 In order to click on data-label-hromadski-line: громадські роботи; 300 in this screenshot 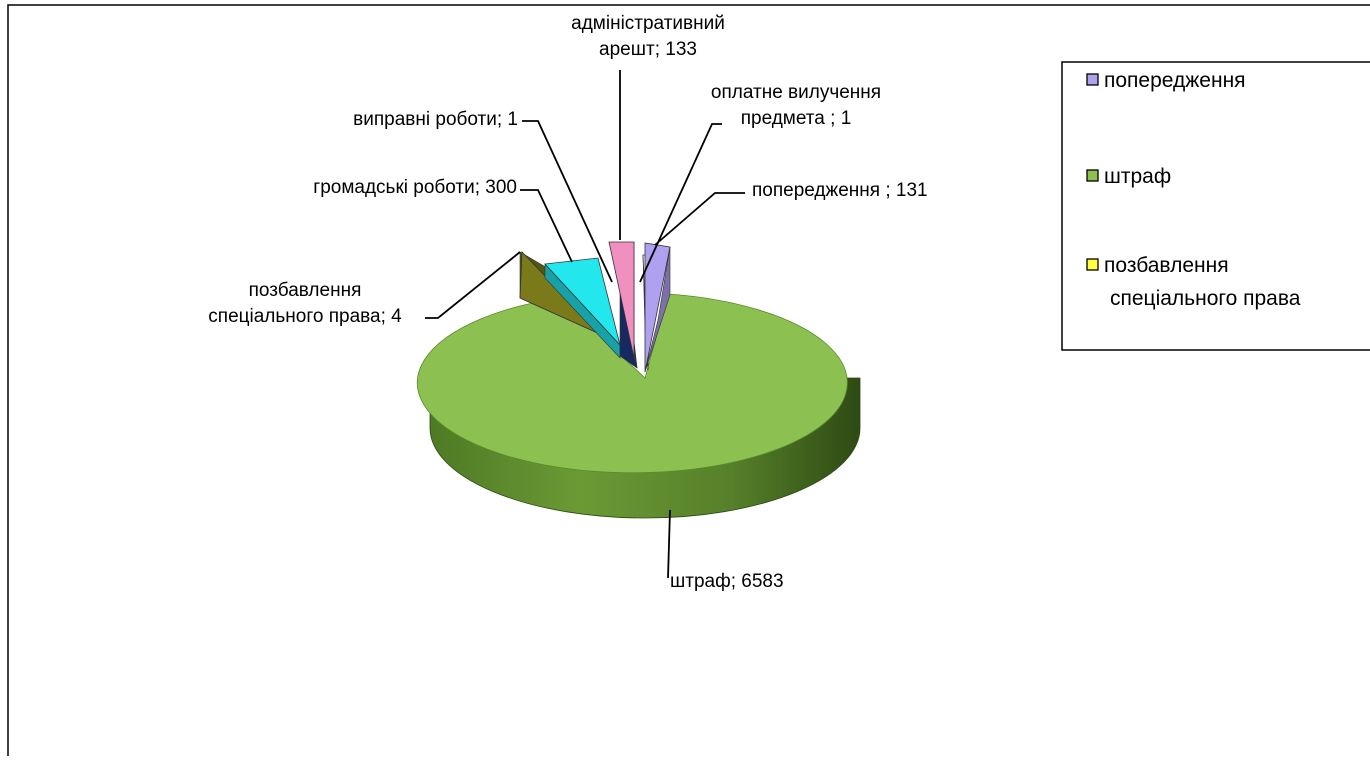, I will do `click(415, 187)`.